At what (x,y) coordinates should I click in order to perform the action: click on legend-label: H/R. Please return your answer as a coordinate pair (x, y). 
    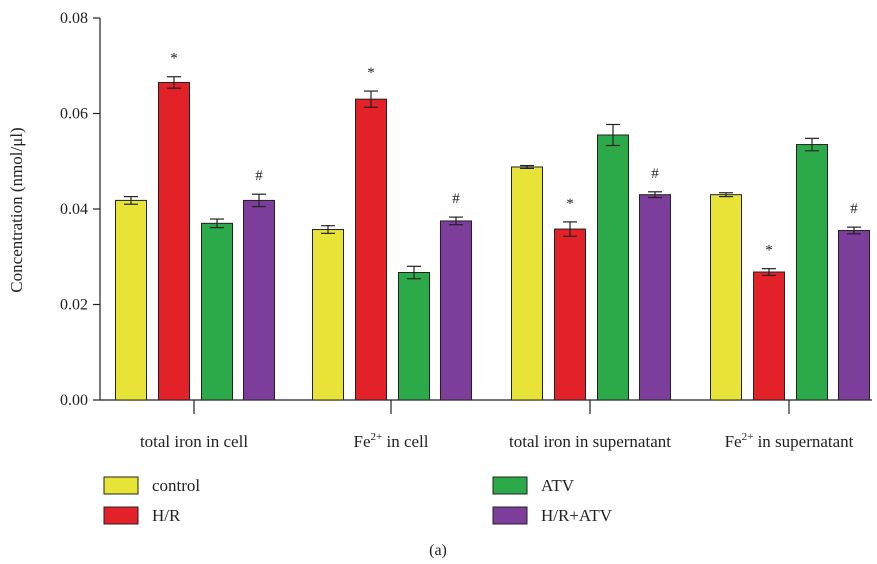
    Looking at the image, I should click on (166, 515).